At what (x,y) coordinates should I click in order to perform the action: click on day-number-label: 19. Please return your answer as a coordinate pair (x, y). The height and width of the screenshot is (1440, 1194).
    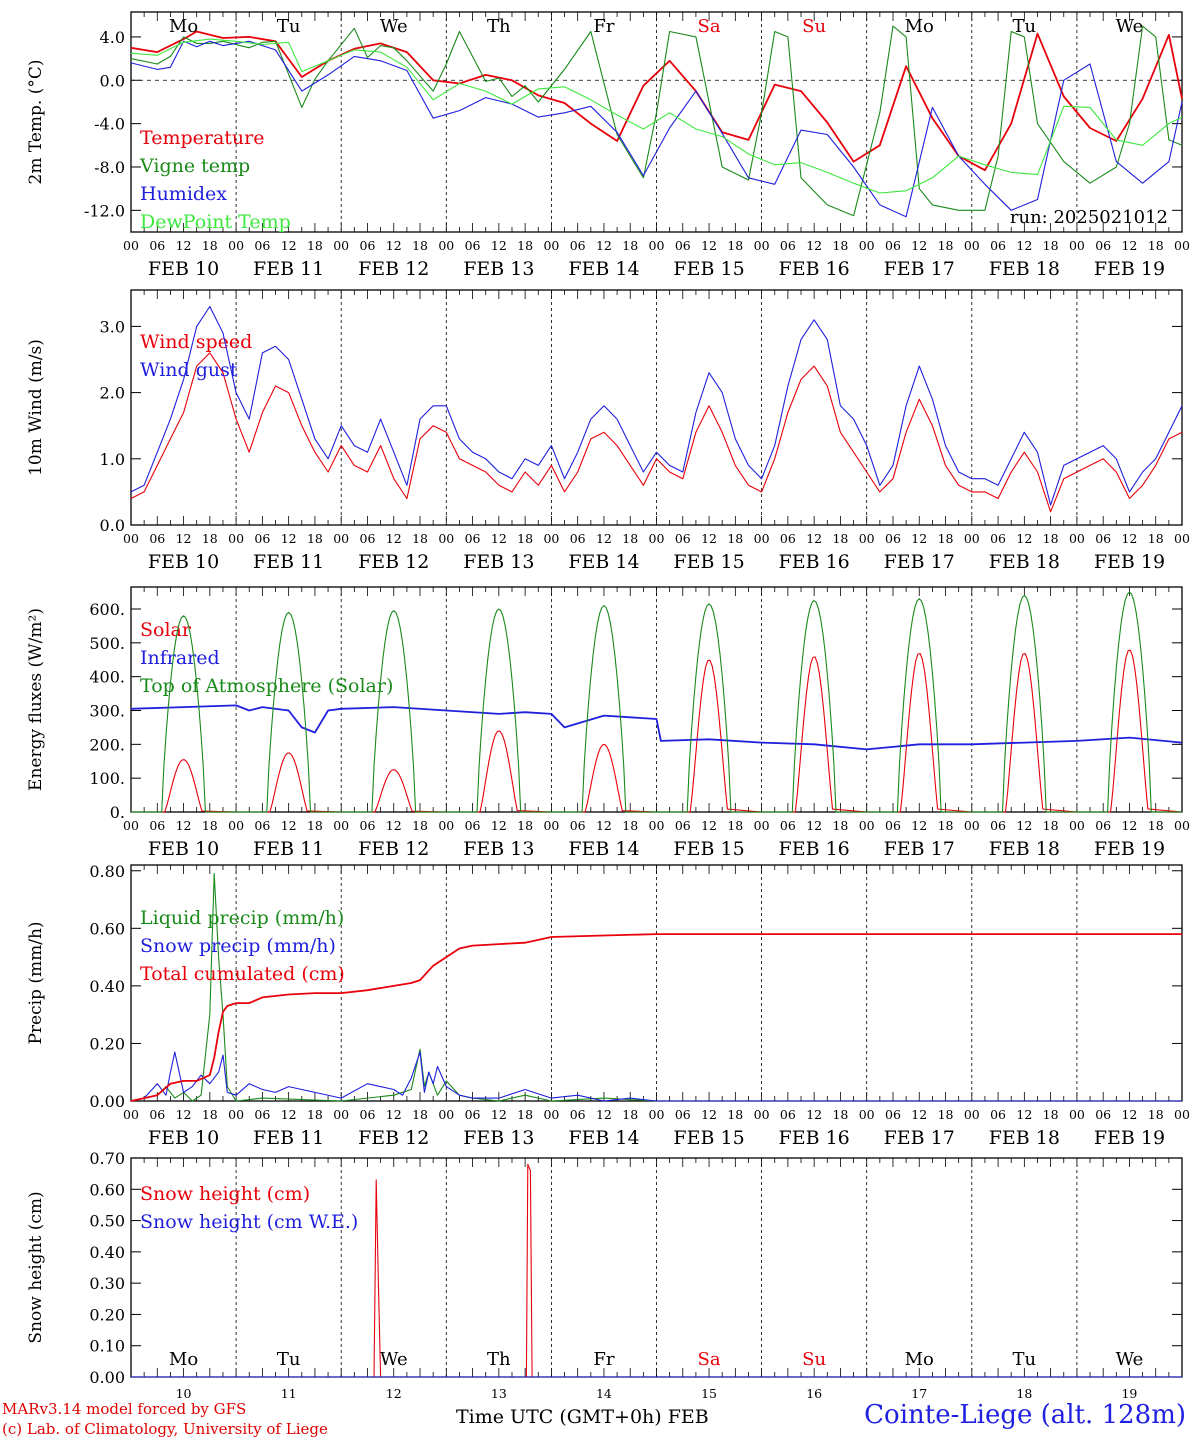
    Looking at the image, I should click on (1129, 1393).